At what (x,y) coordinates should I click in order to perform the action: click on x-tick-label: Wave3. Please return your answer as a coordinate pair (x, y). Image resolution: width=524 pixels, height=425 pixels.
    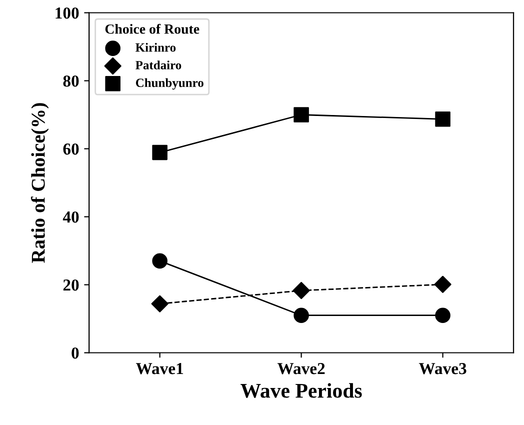
    Looking at the image, I should click on (442, 368).